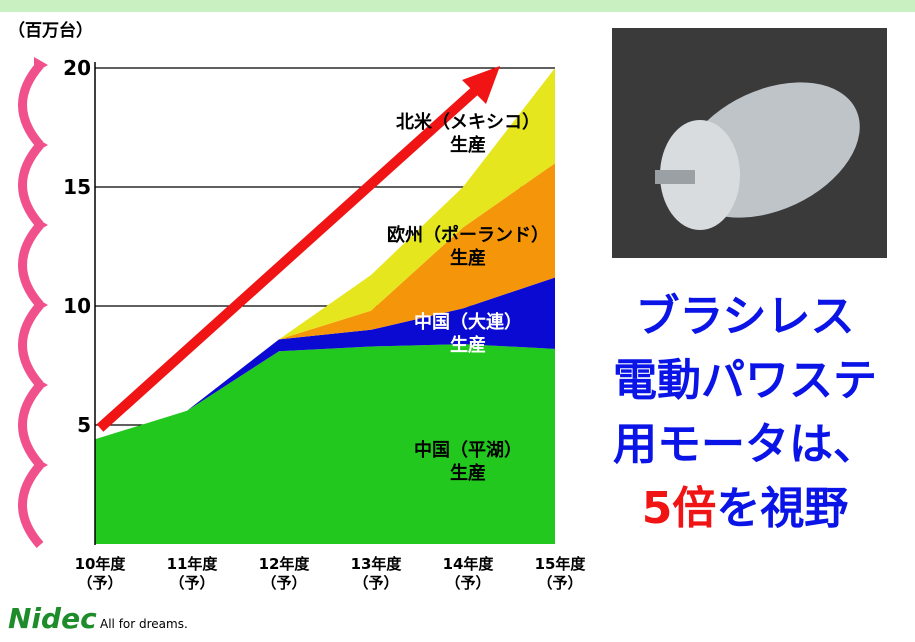  Describe the element at coordinates (560, 573) in the screenshot. I see `x-tick-label: 15年度 （予）` at that location.